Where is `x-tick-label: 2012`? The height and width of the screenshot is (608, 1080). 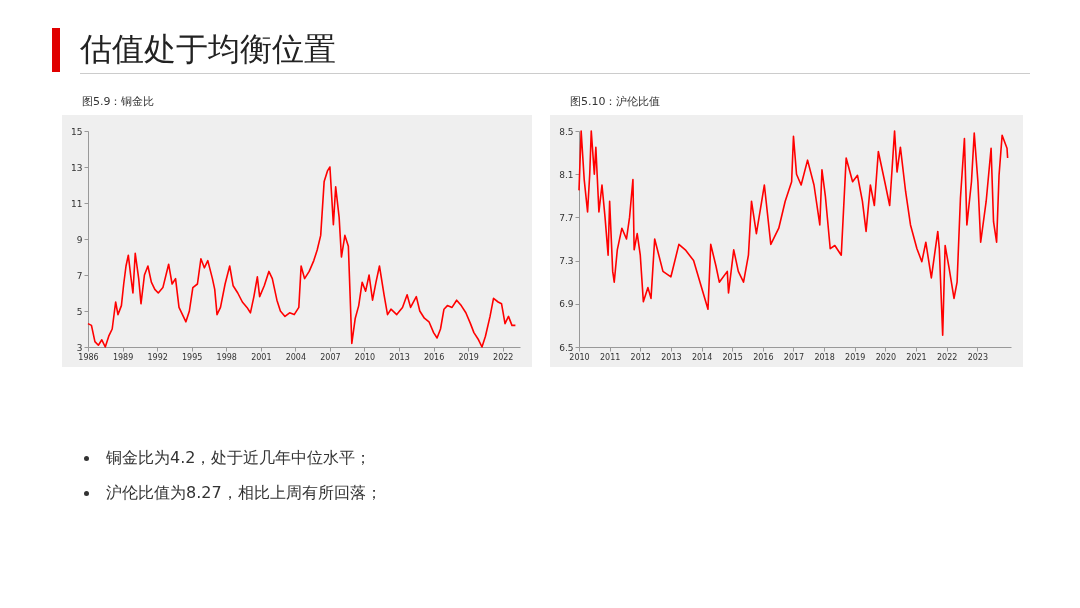
x-tick-label: 2012 is located at coordinates (640, 357).